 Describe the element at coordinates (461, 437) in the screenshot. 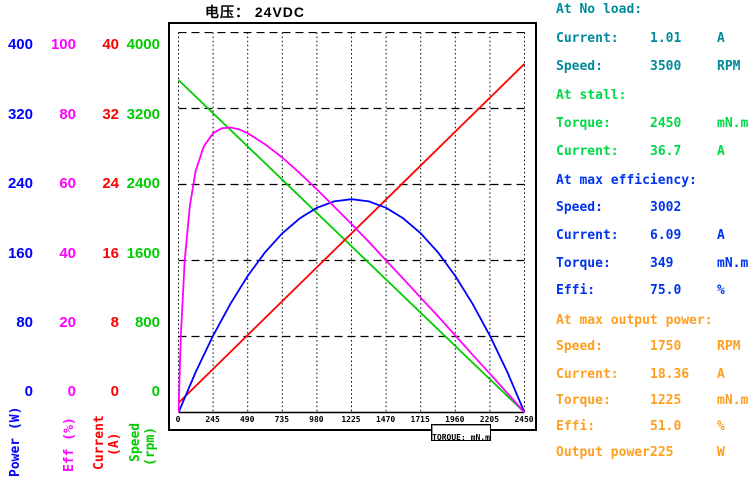

I see `x-axis-title: TORQUE: mN.m` at that location.